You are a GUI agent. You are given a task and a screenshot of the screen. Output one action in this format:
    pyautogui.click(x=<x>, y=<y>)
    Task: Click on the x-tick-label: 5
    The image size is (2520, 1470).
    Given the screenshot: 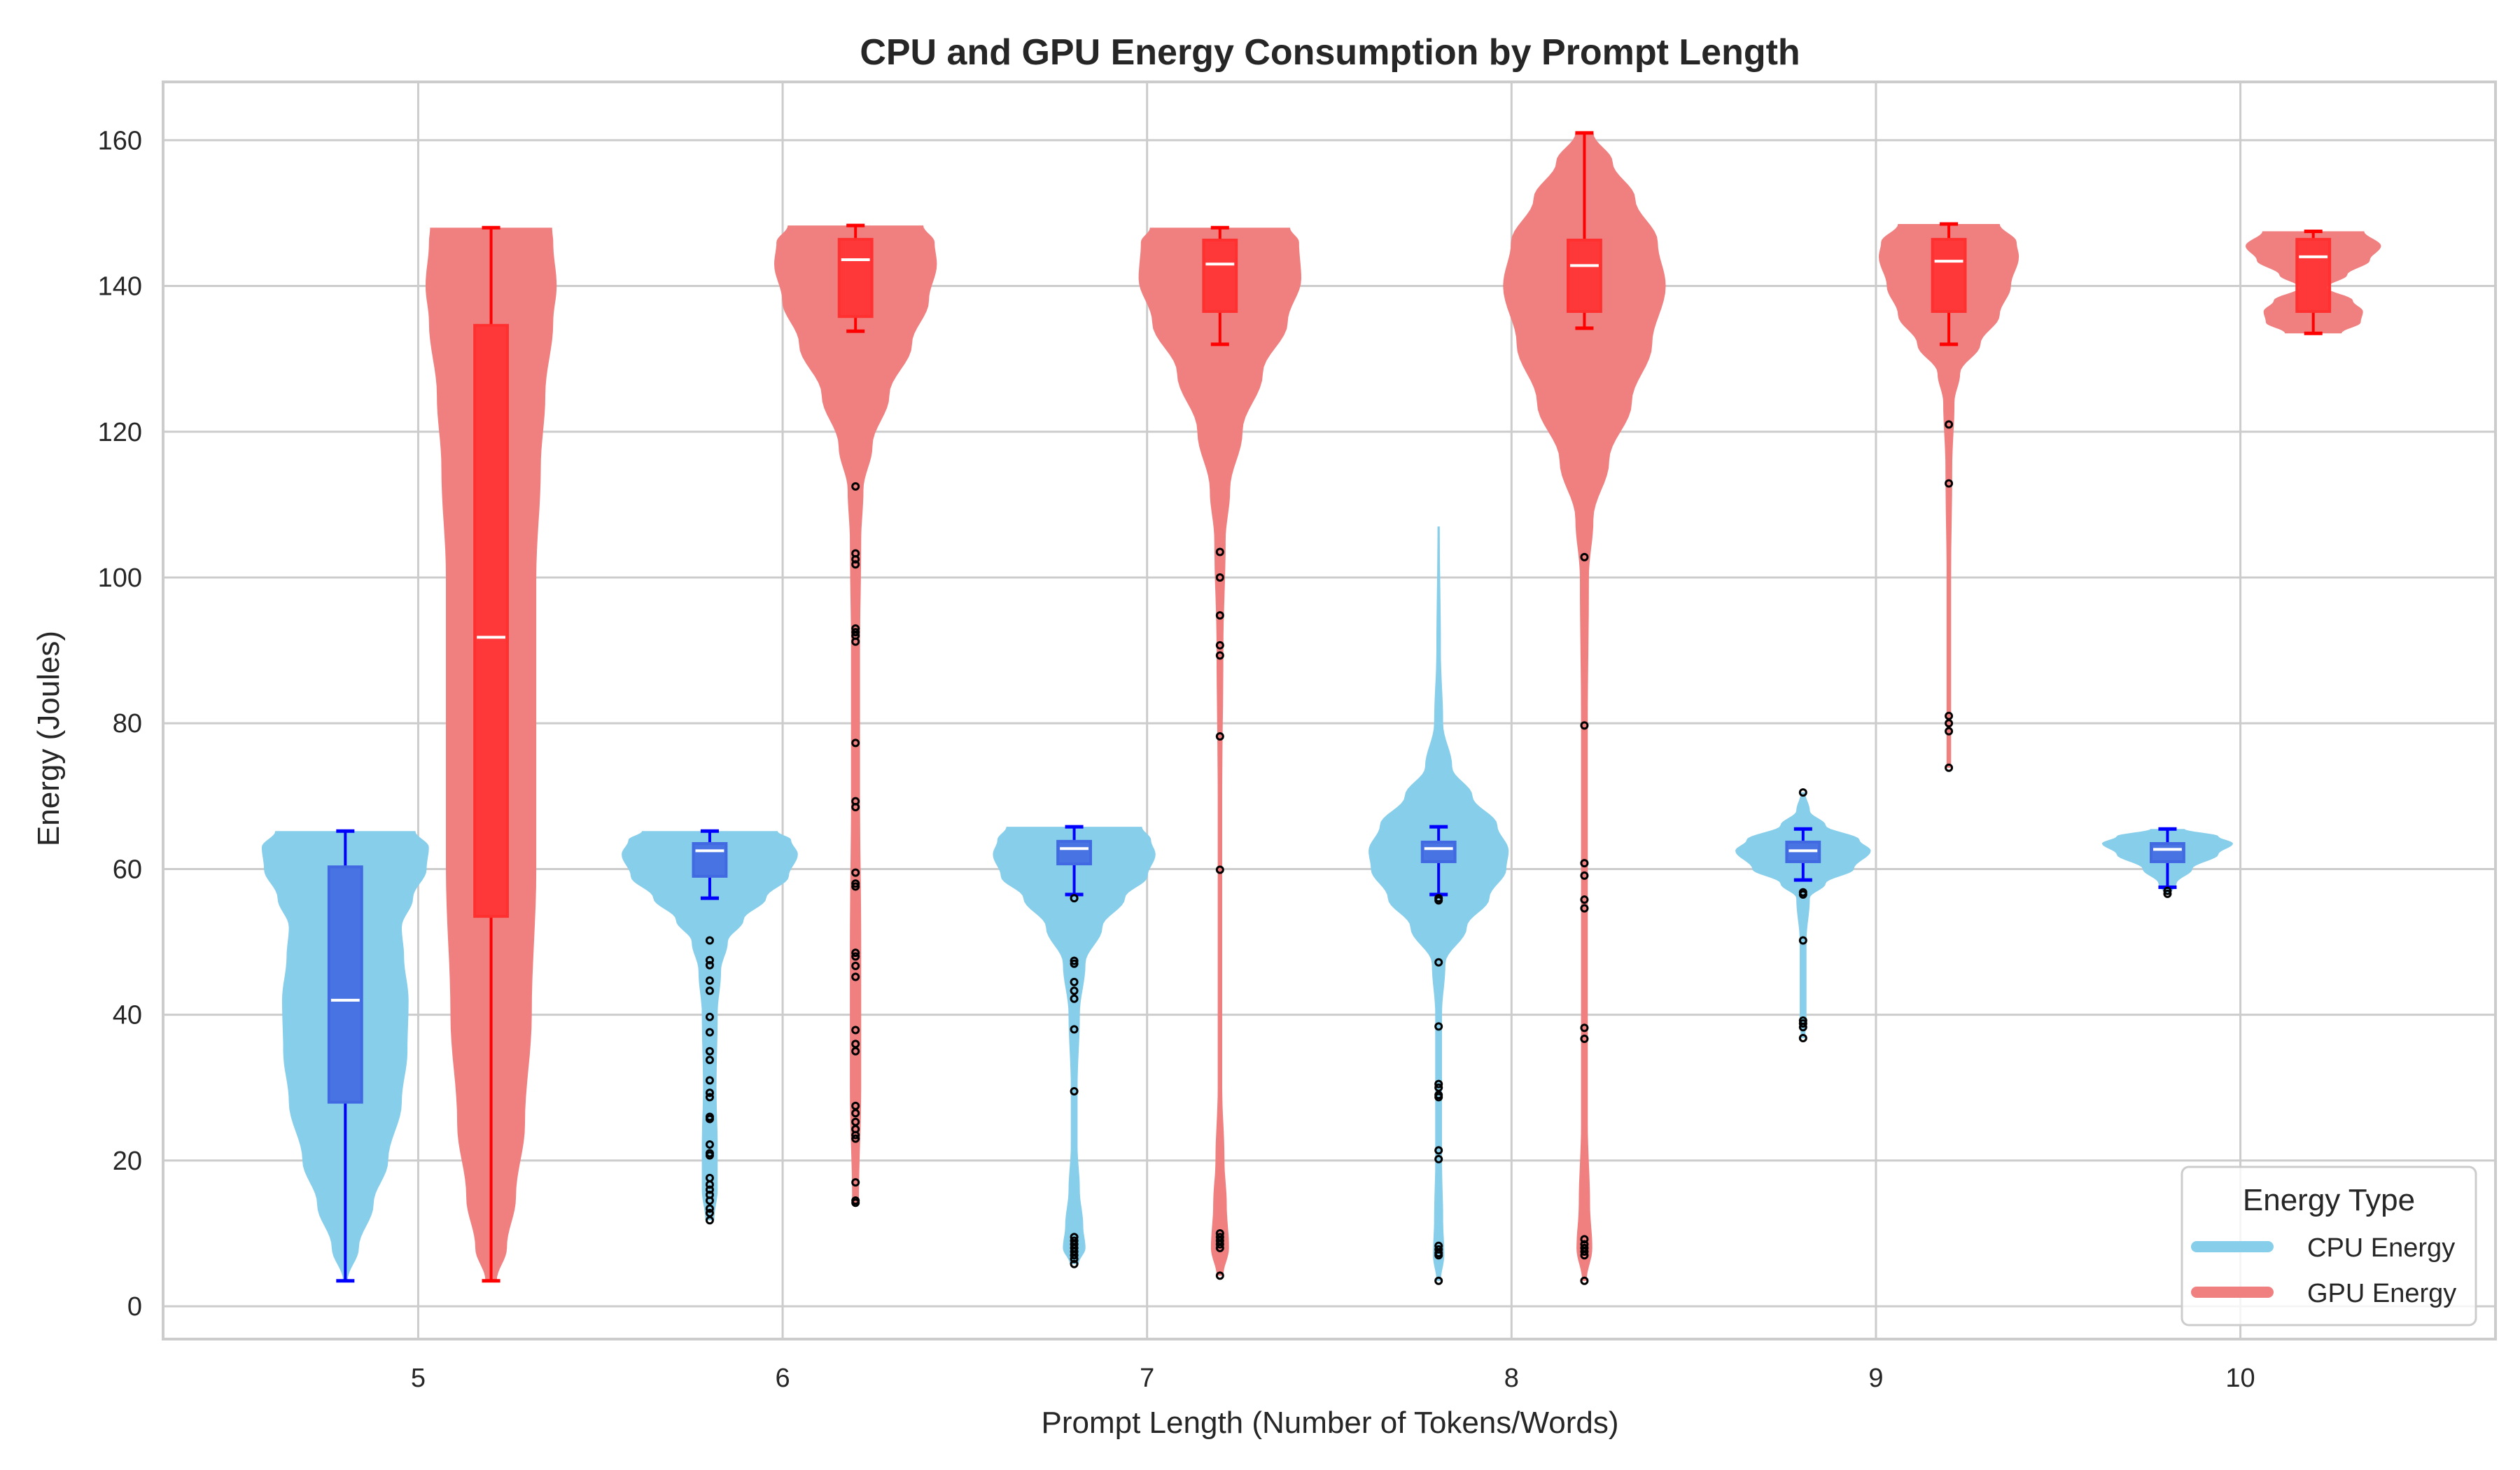 What is the action you would take?
    pyautogui.click(x=418, y=1378)
    